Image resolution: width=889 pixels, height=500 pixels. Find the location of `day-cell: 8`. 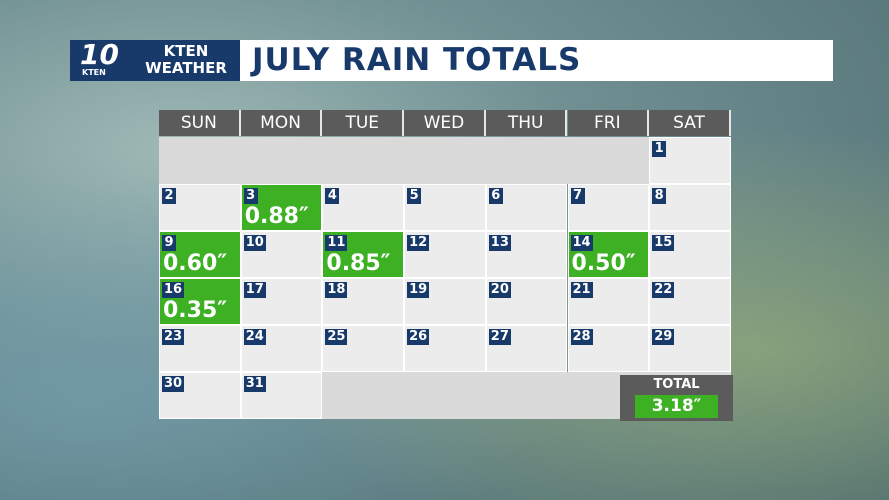

day-cell: 8 is located at coordinates (690, 207).